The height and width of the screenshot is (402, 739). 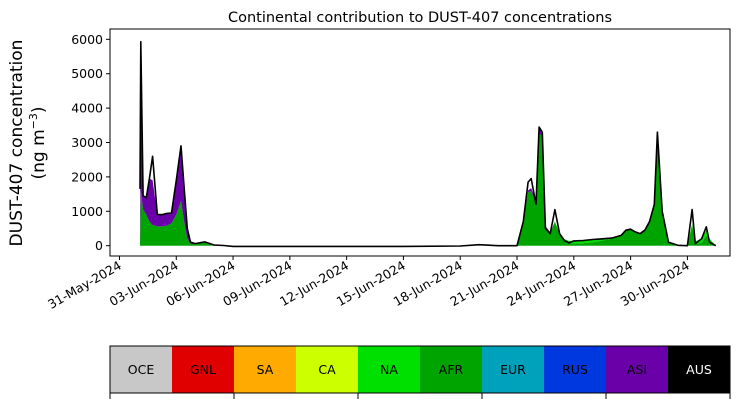 I want to click on y-axis-label-line2: (ng m−3), so click(x=38, y=142).